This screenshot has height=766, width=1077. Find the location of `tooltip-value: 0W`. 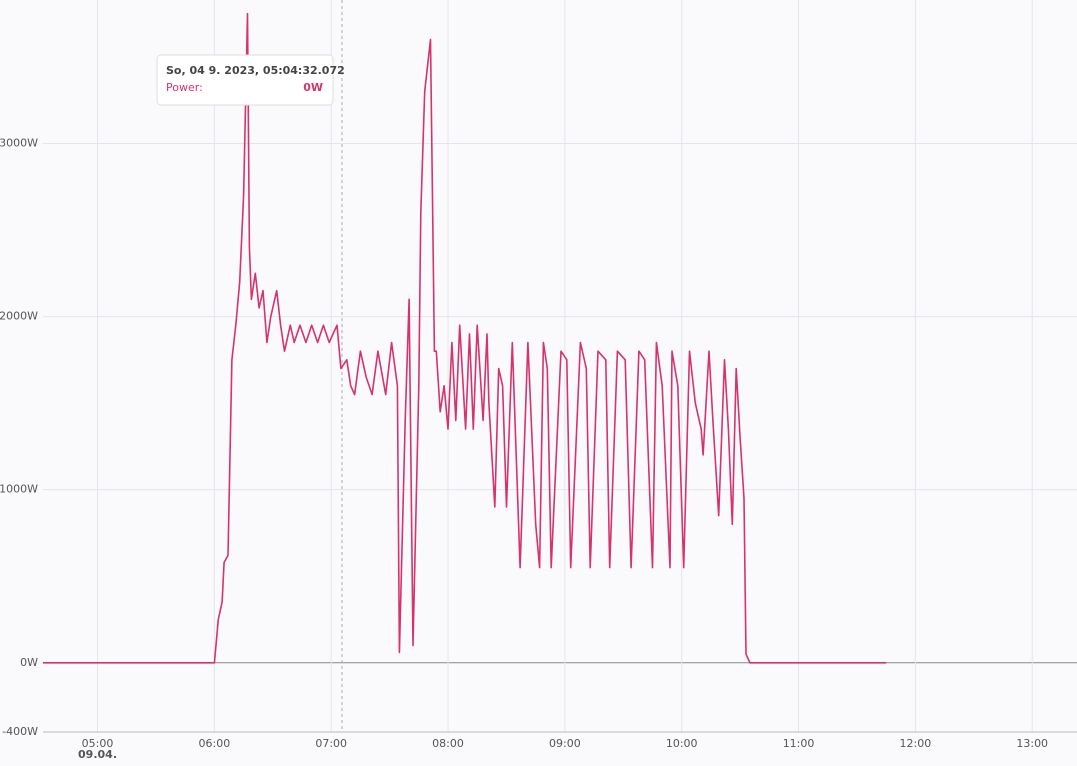

tooltip-value: 0W is located at coordinates (313, 87).